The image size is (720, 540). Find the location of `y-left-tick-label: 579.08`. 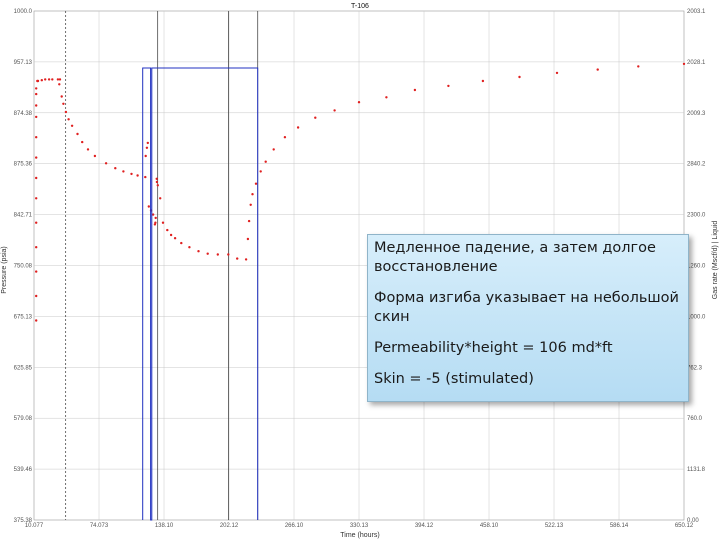

y-left-tick-label: 579.08 is located at coordinates (23, 419).